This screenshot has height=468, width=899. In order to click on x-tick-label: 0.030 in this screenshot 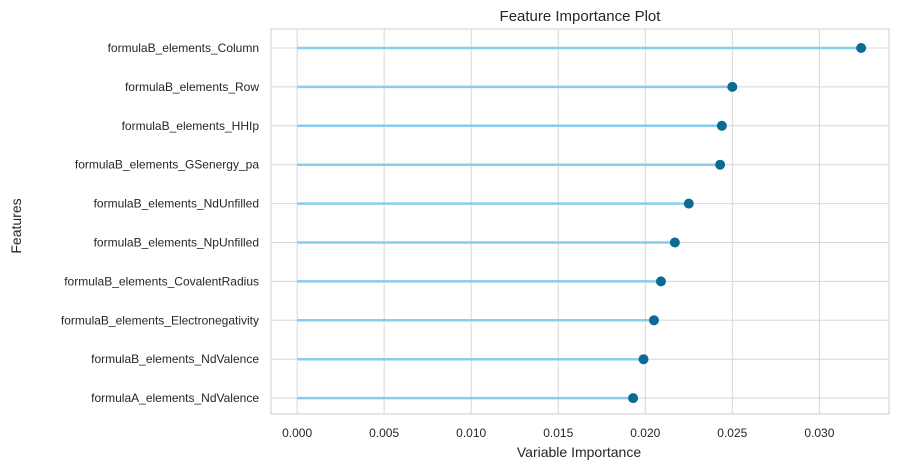, I will do `click(819, 433)`.